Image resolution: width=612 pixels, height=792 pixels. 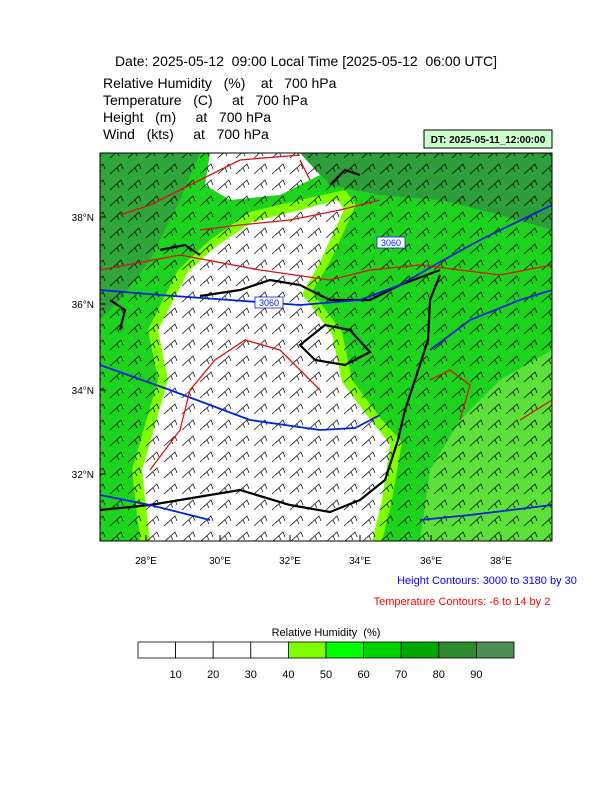 I want to click on lon-label: 30°E, so click(x=220, y=561).